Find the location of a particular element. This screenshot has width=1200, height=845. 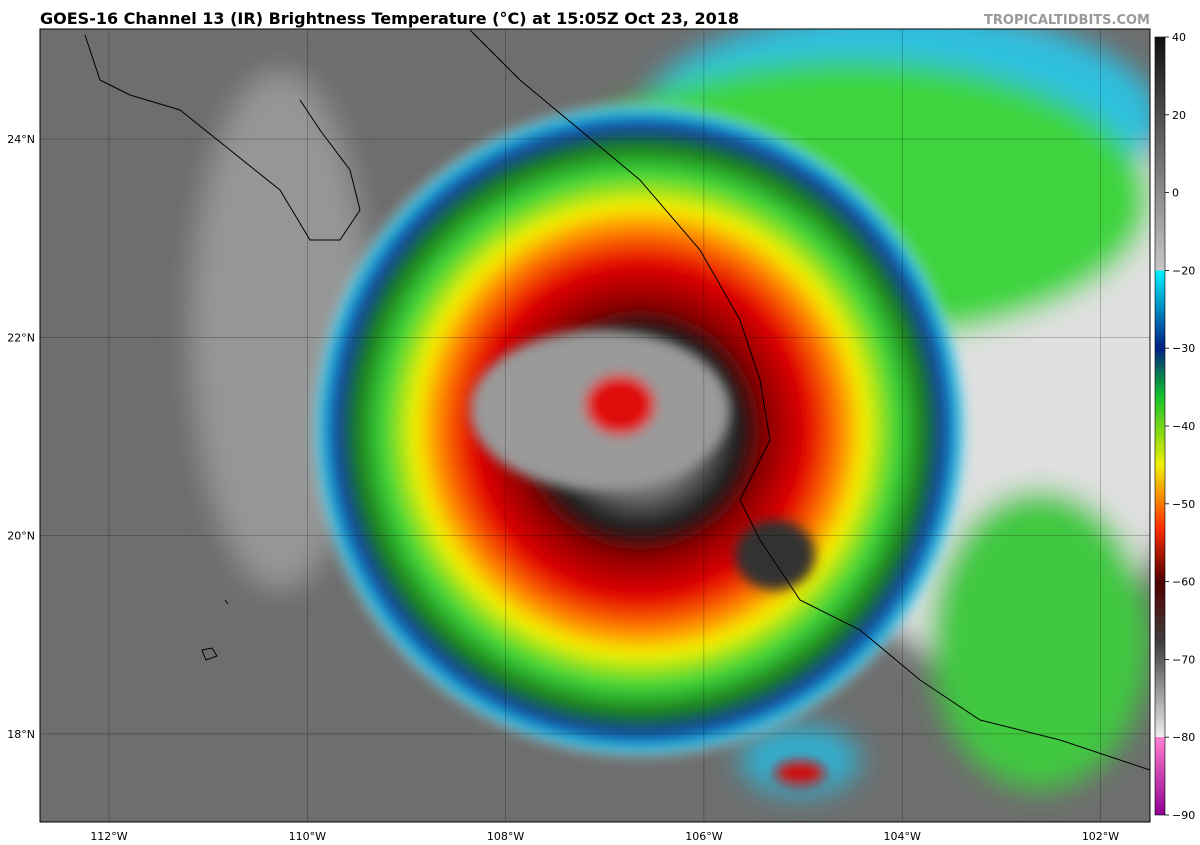

colorbar-label: 0 is located at coordinates (1175, 193).